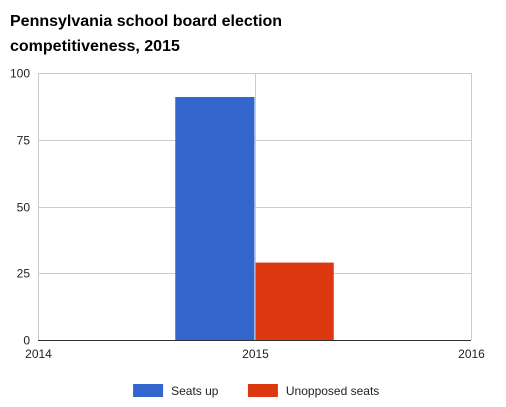 The width and height of the screenshot is (506, 407). What do you see at coordinates (38, 354) in the screenshot?
I see `x-tick-label: 2014` at bounding box center [38, 354].